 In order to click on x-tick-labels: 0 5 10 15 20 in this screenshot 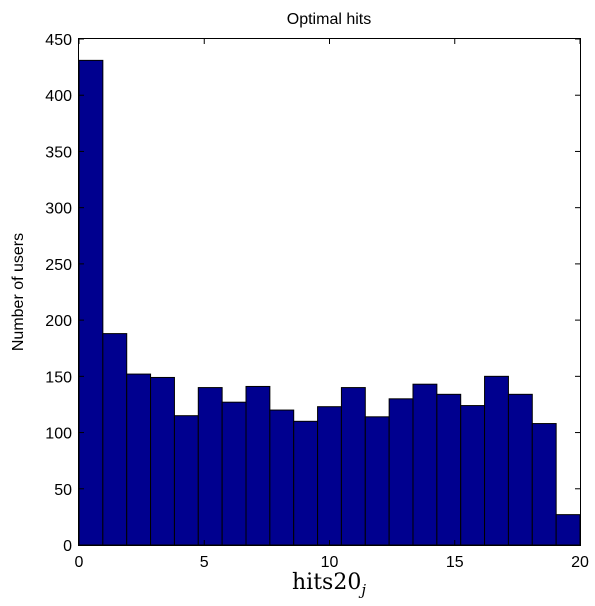, I will do `click(332, 562)`.